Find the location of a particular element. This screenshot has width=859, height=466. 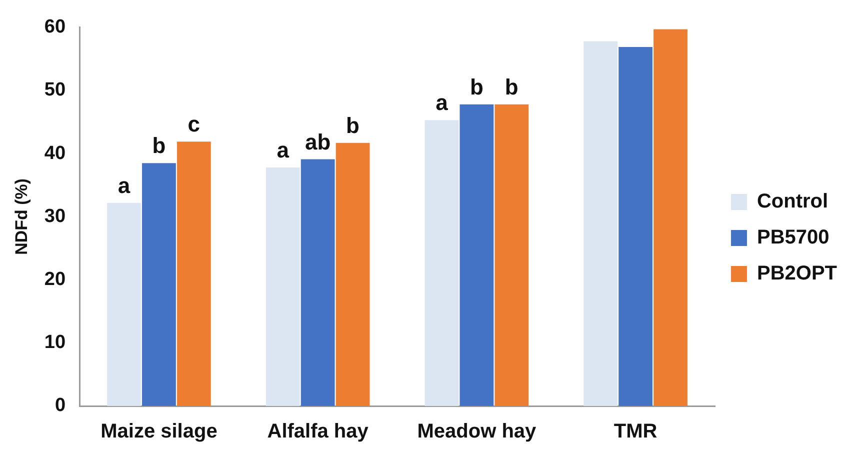

y-tick-label: 20 is located at coordinates (55, 279).